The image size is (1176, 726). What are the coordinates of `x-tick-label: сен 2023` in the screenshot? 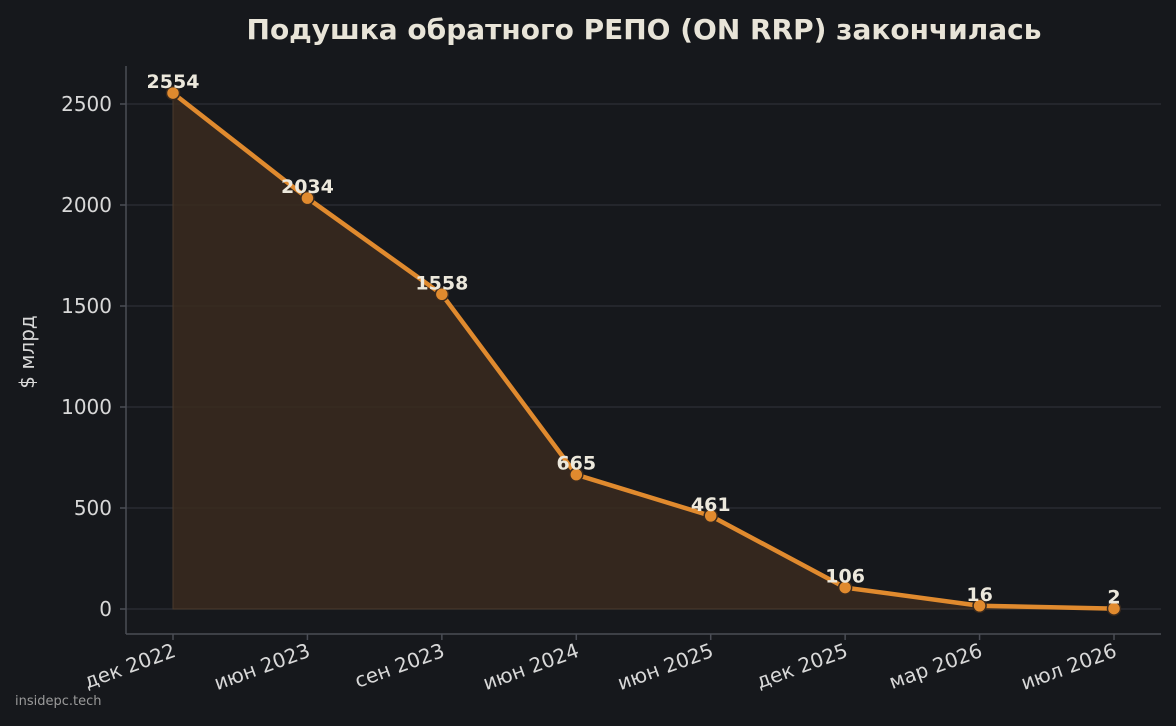 It's located at (399, 665).